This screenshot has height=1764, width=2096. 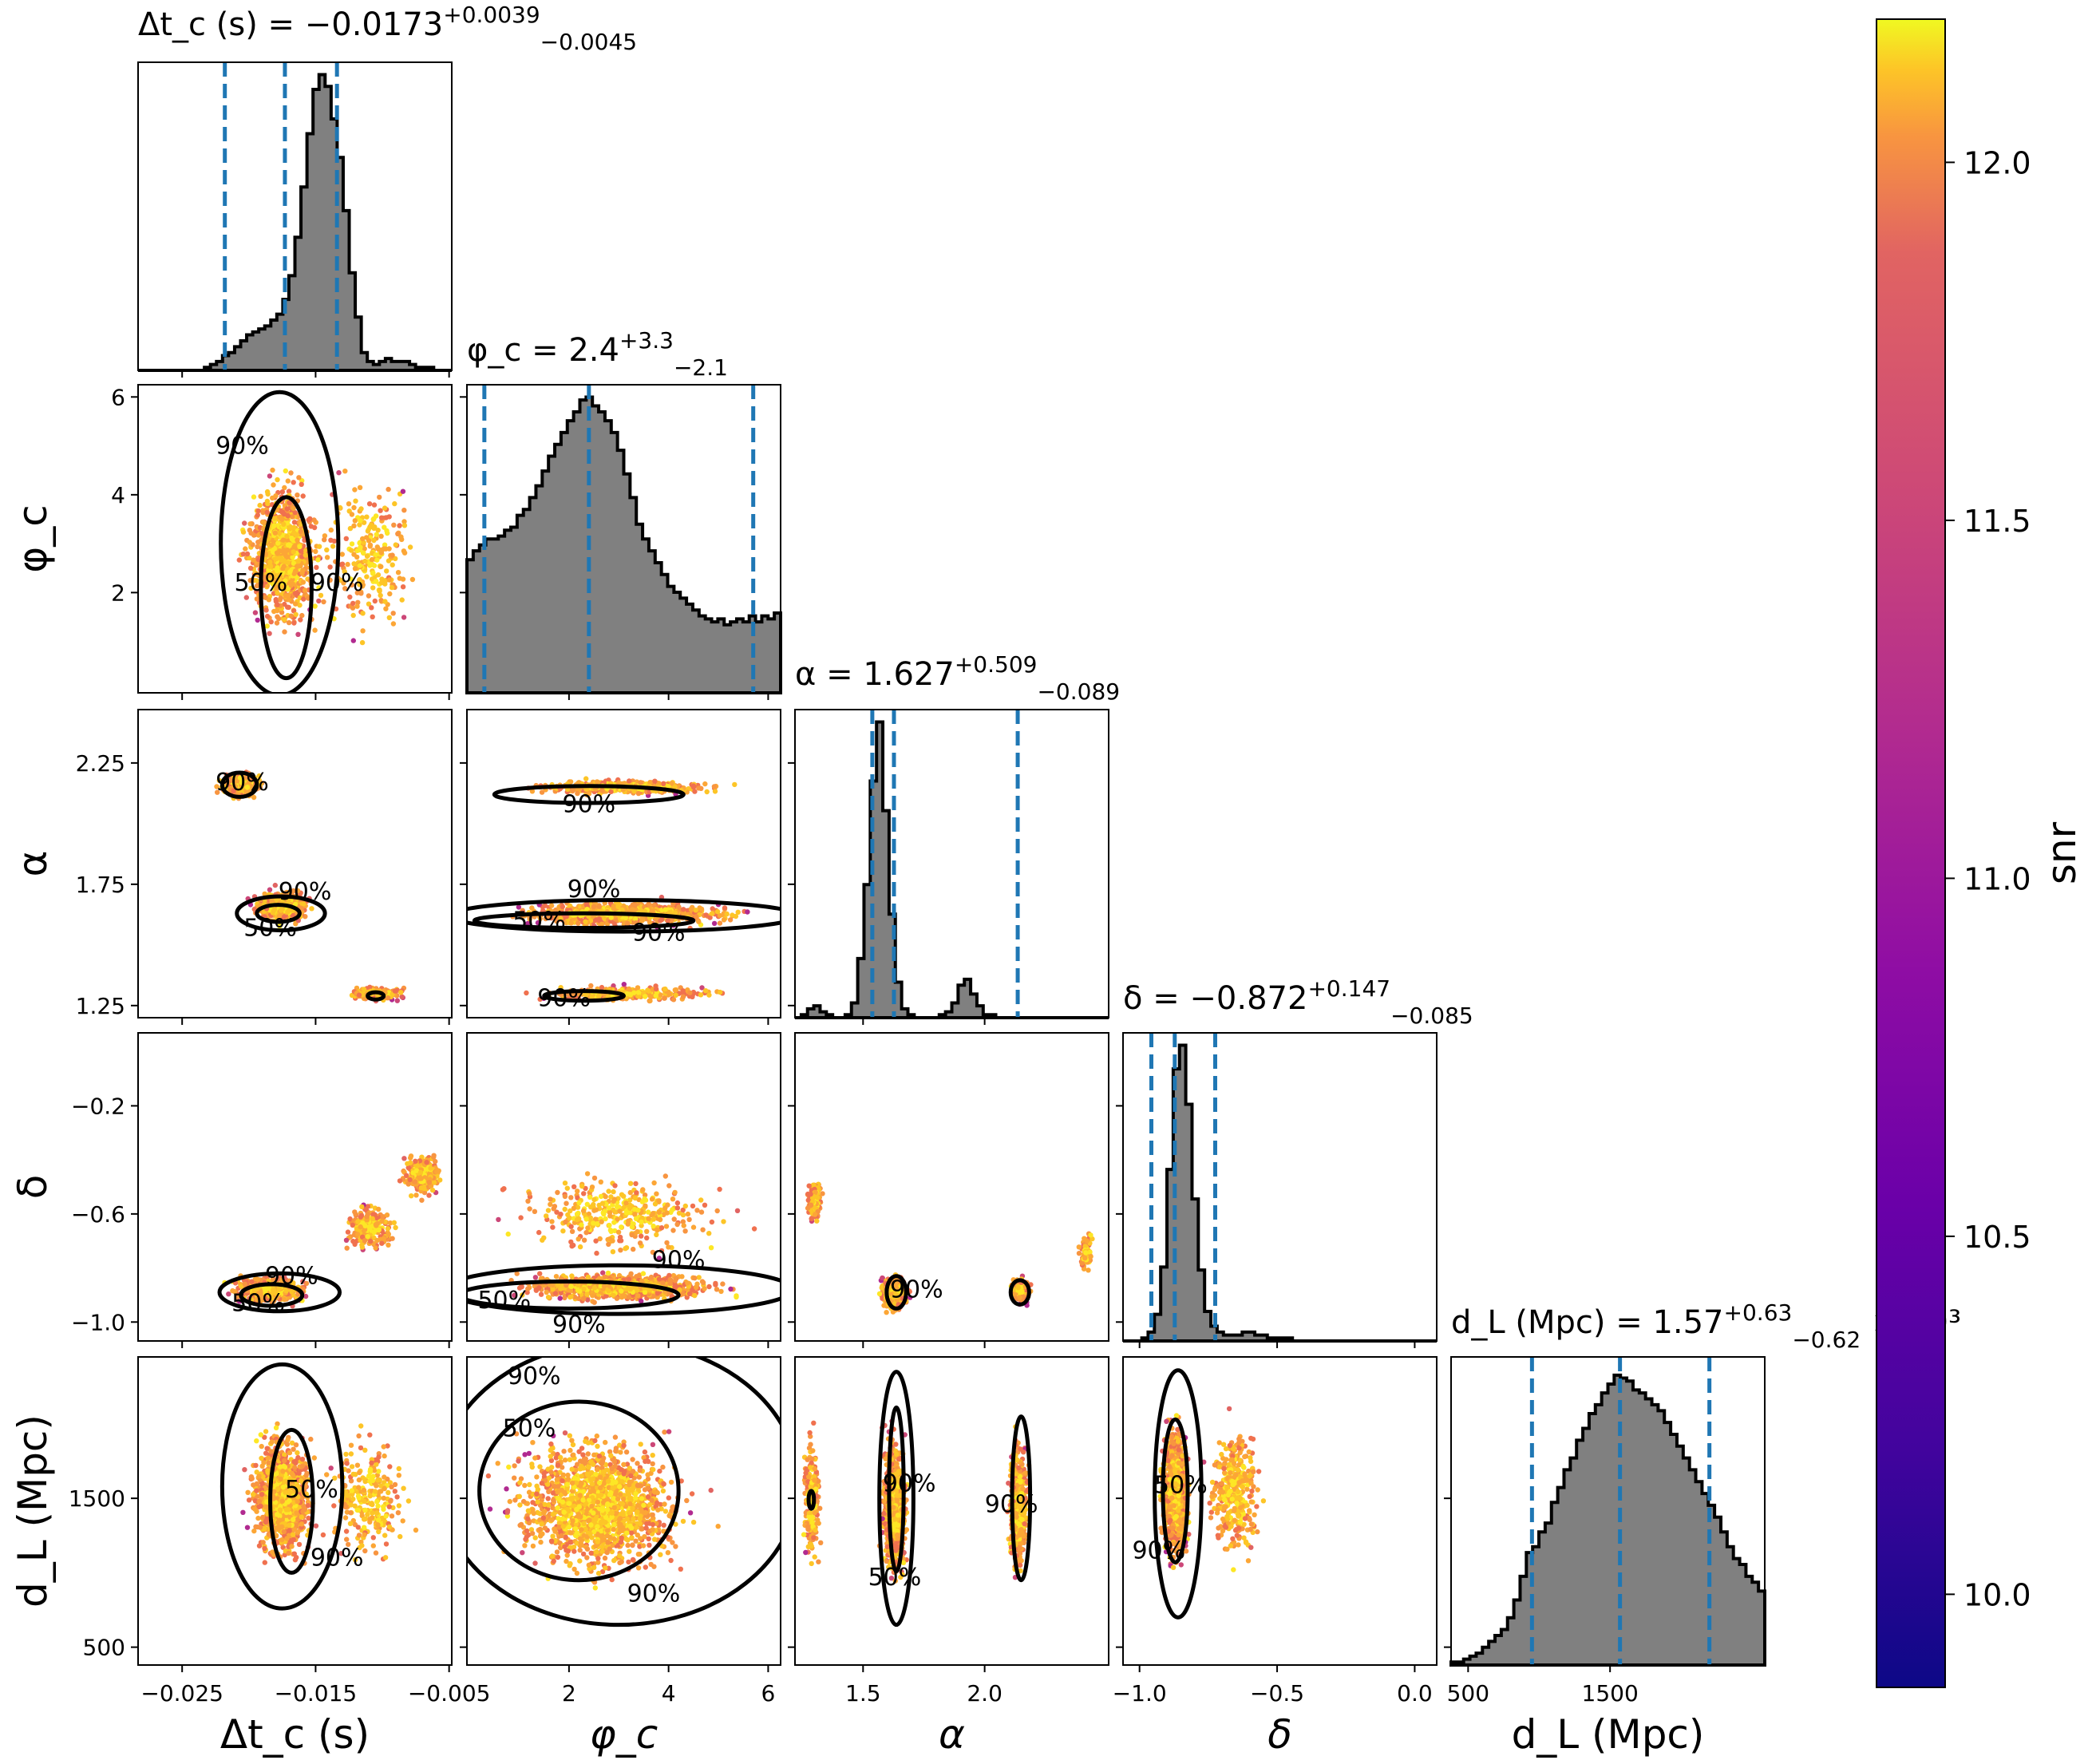 What do you see at coordinates (295, 539) in the screenshot?
I see `panel-frame-dtc-phic` at bounding box center [295, 539].